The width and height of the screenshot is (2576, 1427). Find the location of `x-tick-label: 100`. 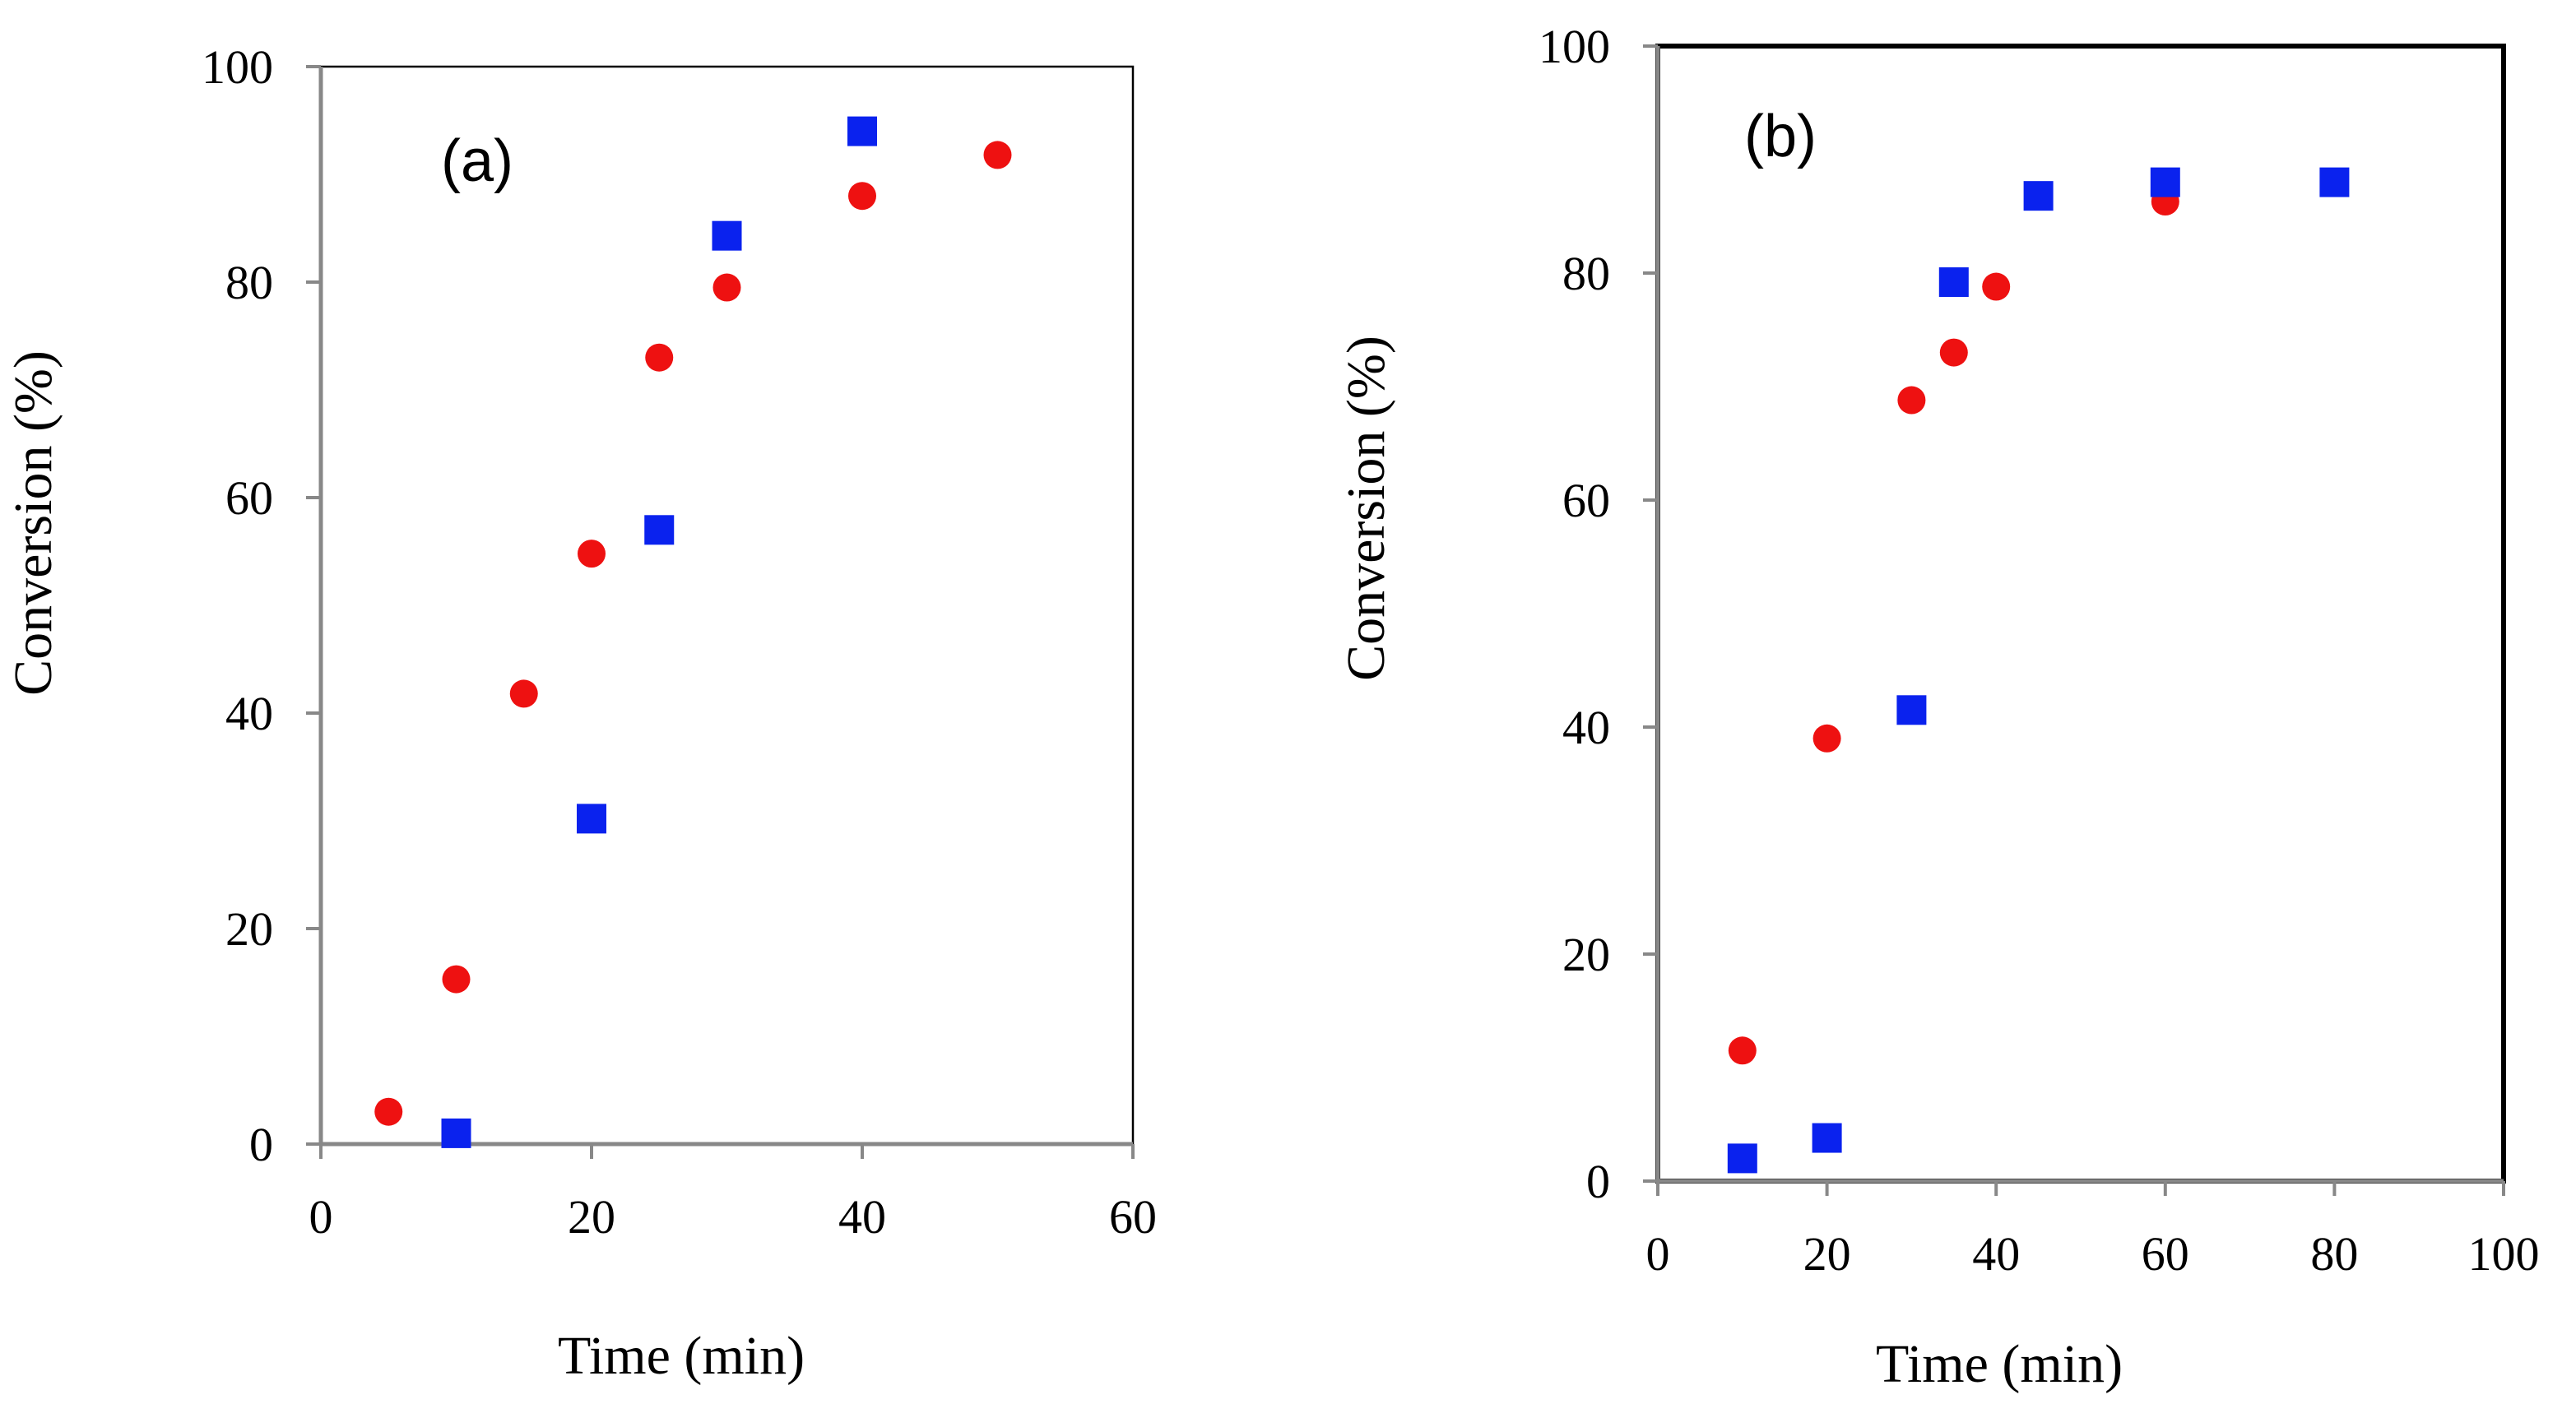

x-tick-label: 100 is located at coordinates (2504, 1254).